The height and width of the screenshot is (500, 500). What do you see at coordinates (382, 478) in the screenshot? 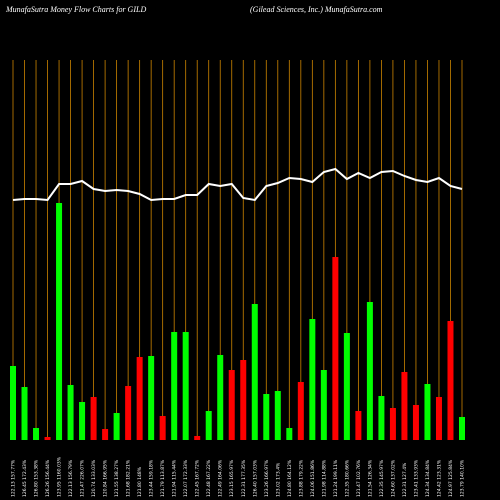
I see `x-tick-label: 122.35 145.97%` at bounding box center [382, 478].